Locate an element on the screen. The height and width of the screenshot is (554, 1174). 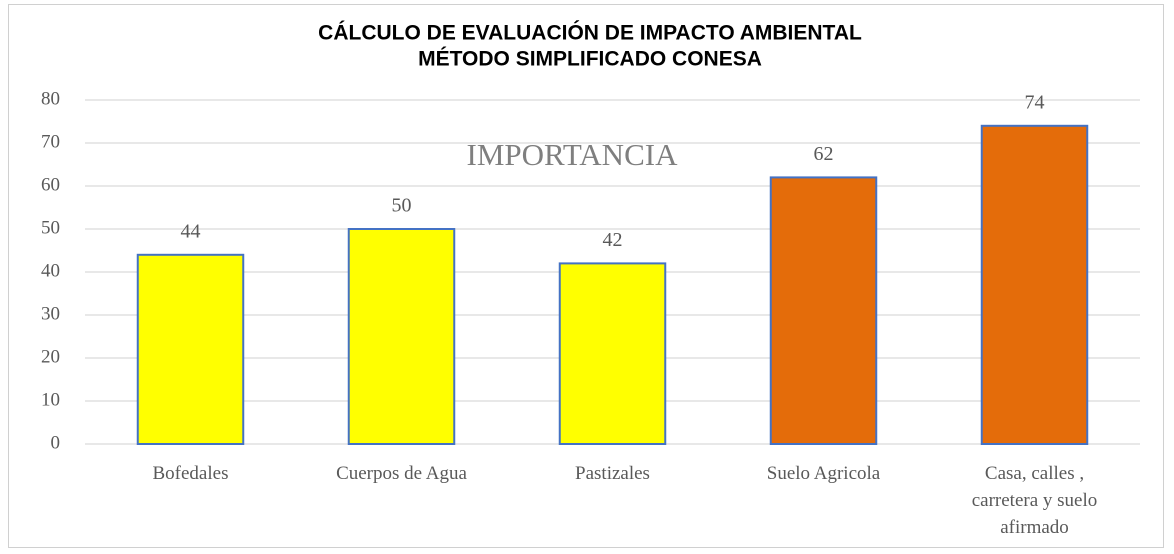
y-tick-label: 30 is located at coordinates (50, 313).